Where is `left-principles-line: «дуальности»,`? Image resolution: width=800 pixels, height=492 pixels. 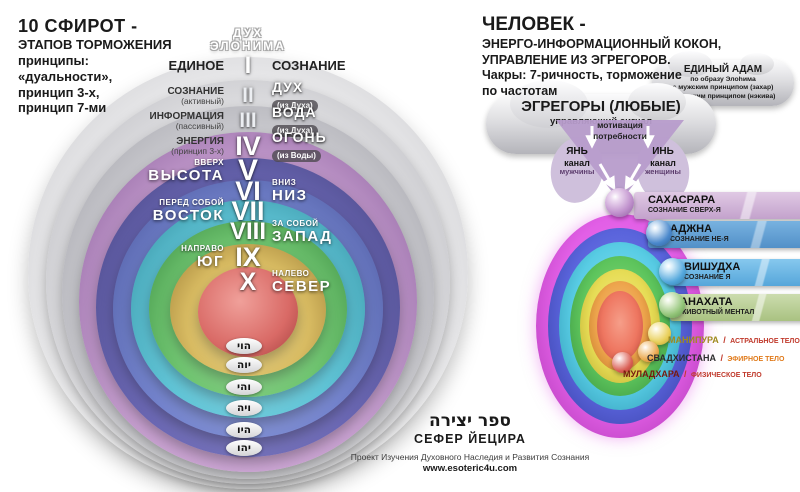
left-principles-line: «дуальности», is located at coordinates (65, 76).